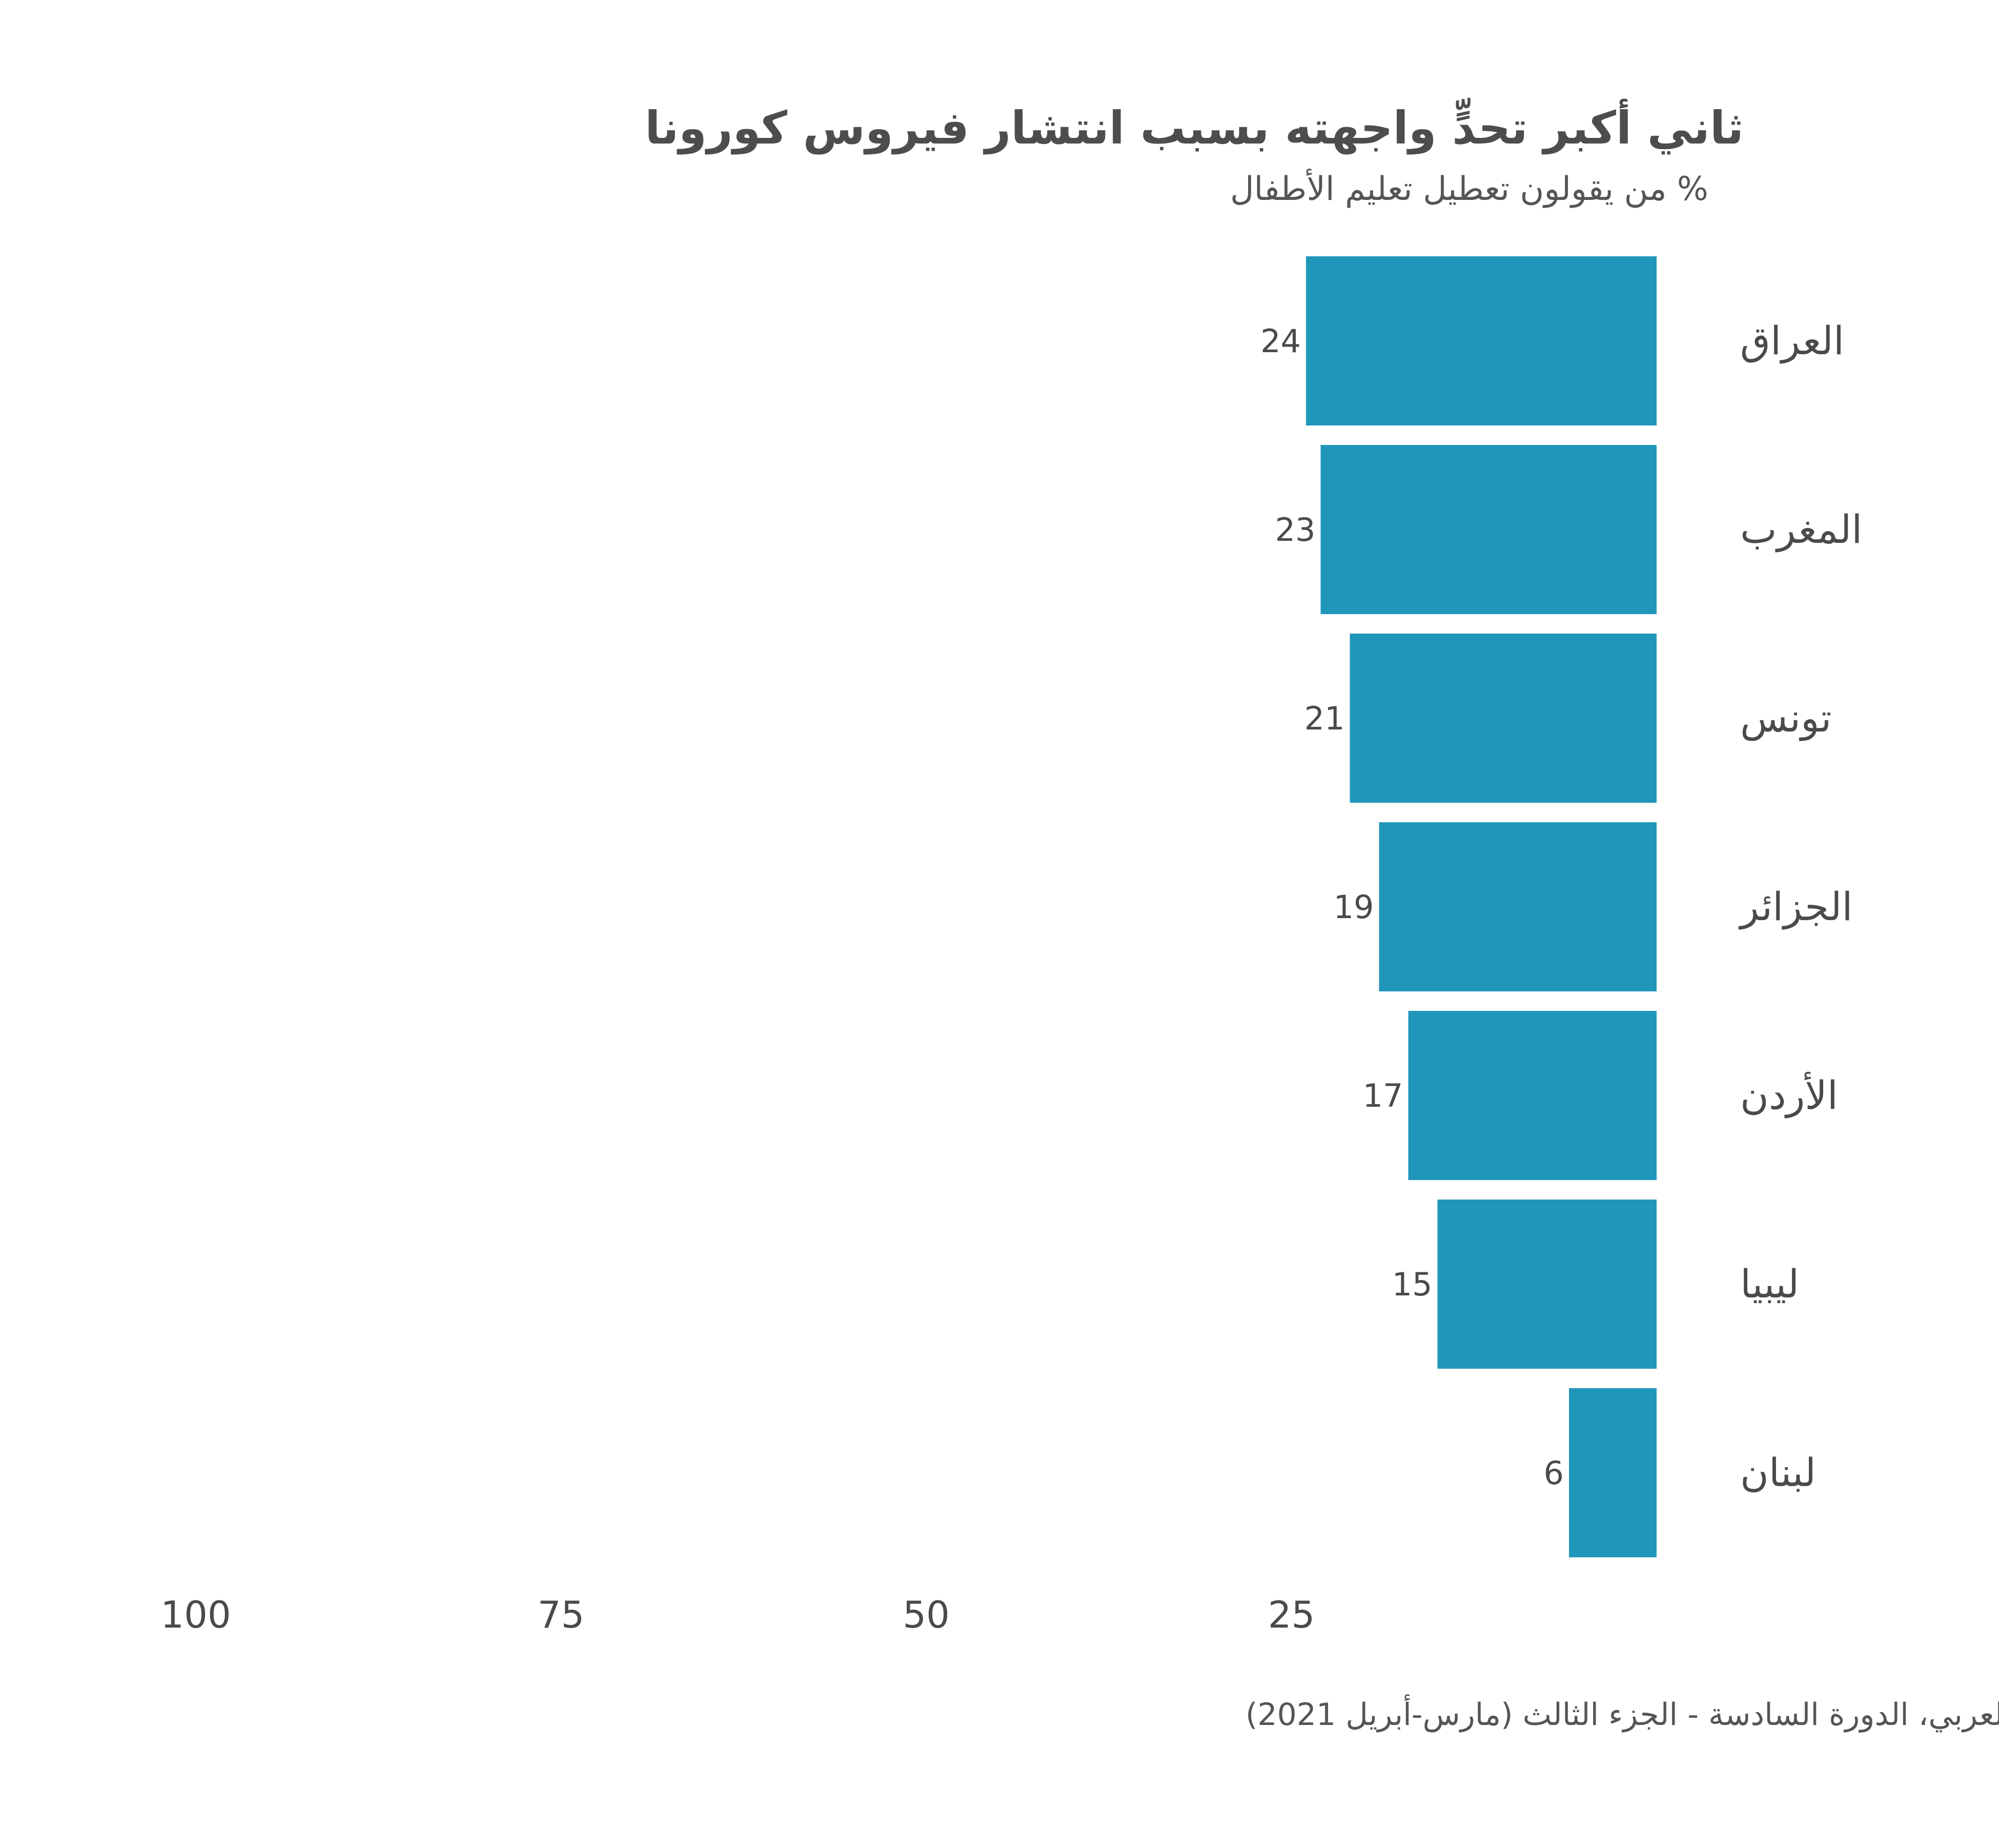 Image resolution: width=1999 pixels, height=1848 pixels. I want to click on value-label-2: 21, so click(1324, 718).